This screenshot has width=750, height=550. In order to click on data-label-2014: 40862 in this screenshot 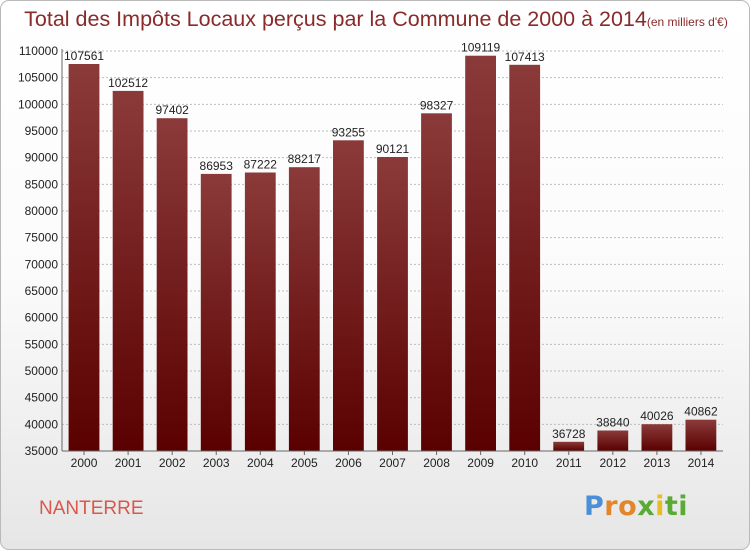, I will do `click(701, 412)`.